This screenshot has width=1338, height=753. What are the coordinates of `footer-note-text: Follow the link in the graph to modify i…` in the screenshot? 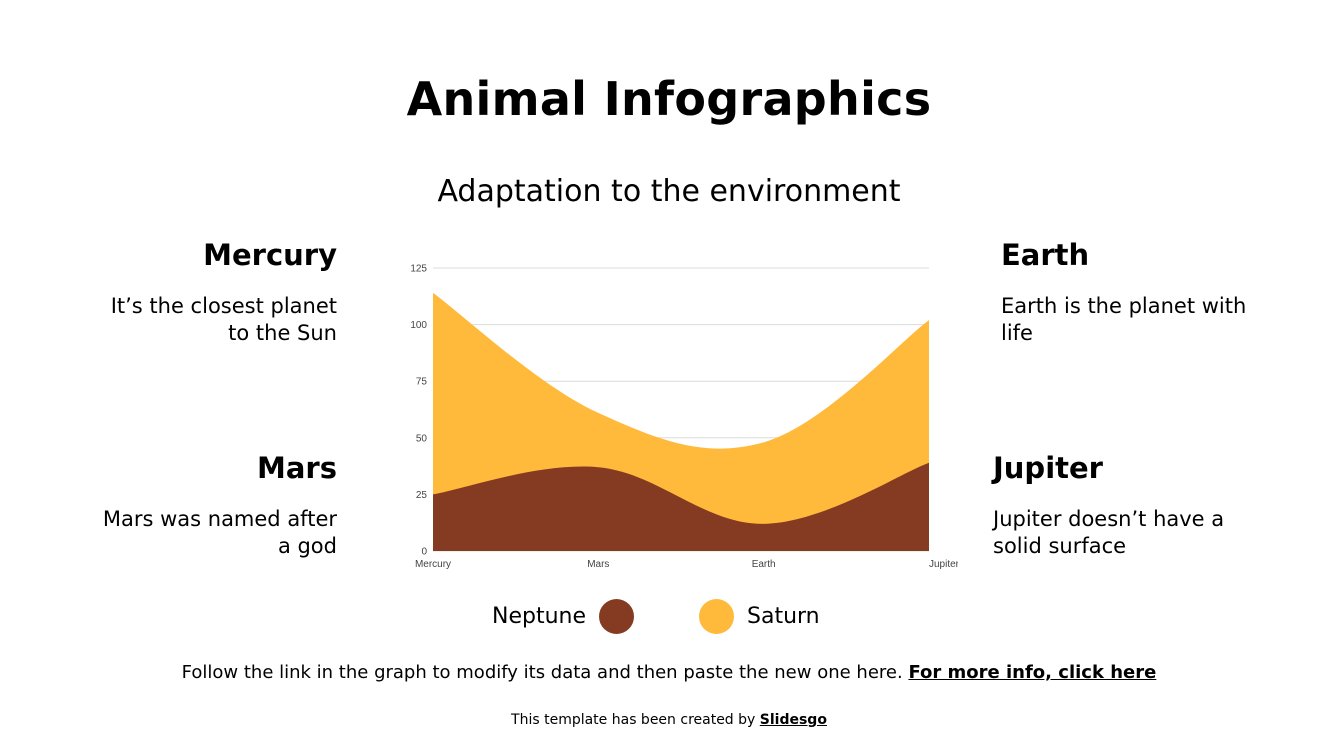 It's located at (542, 672).